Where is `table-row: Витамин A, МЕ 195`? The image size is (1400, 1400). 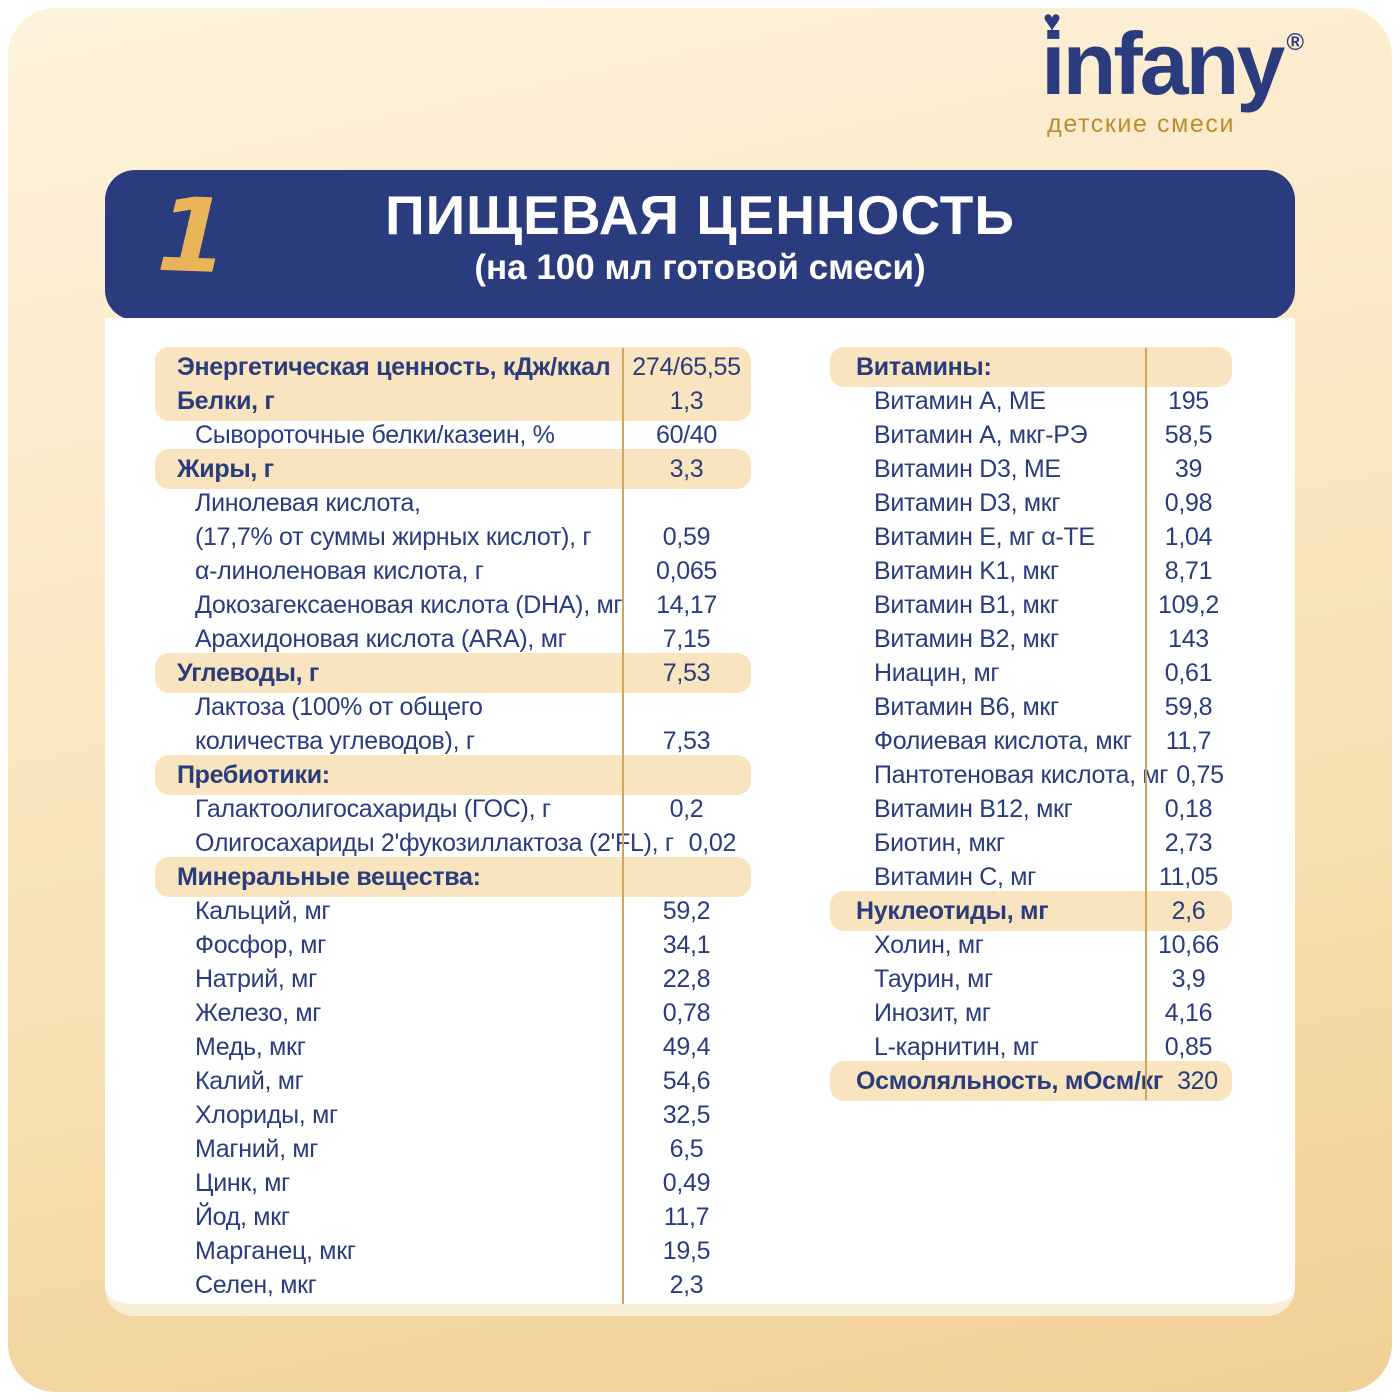 table-row: Витамин A, МЕ 195 is located at coordinates (1031, 401).